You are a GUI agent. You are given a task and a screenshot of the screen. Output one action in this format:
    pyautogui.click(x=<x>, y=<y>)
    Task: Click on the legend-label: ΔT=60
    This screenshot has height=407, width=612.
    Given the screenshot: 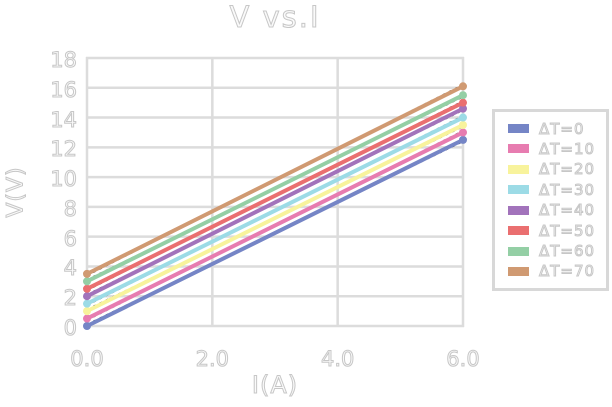 What is the action you would take?
    pyautogui.click(x=567, y=251)
    